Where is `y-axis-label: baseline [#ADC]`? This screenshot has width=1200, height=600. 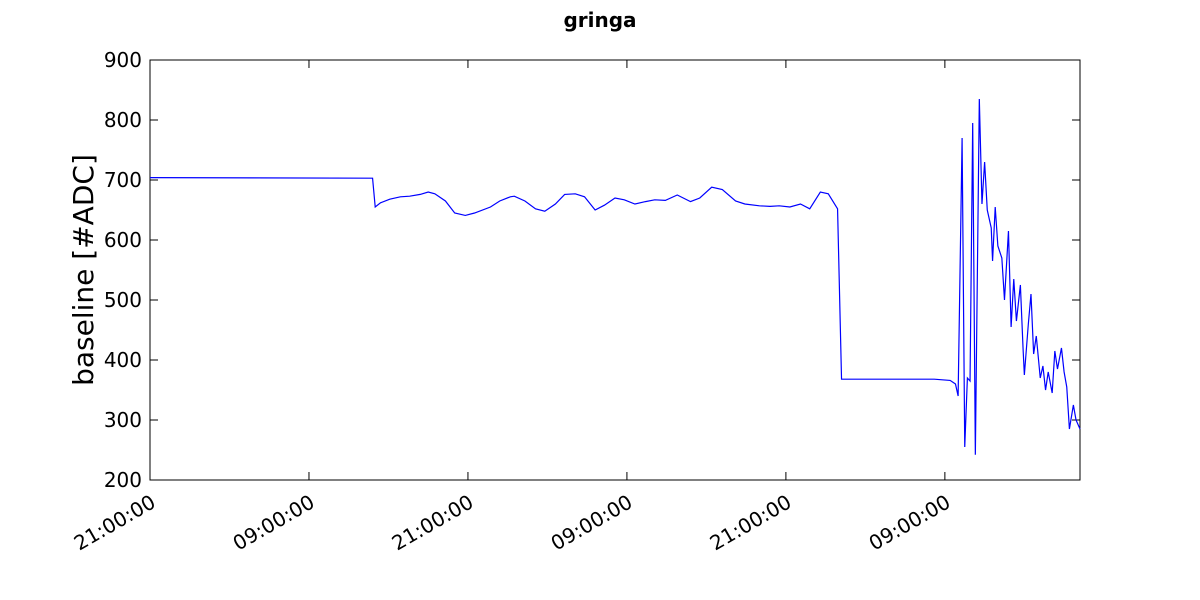
y-axis-label: baseline [#ADC] is located at coordinates (83, 270).